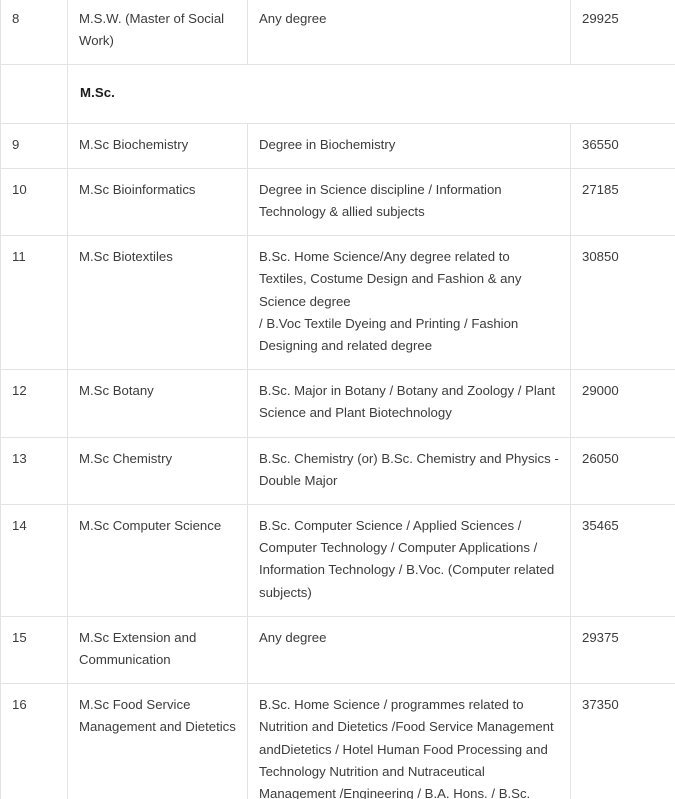 The image size is (675, 799). I want to click on row-serial-number: 14, so click(34, 560).